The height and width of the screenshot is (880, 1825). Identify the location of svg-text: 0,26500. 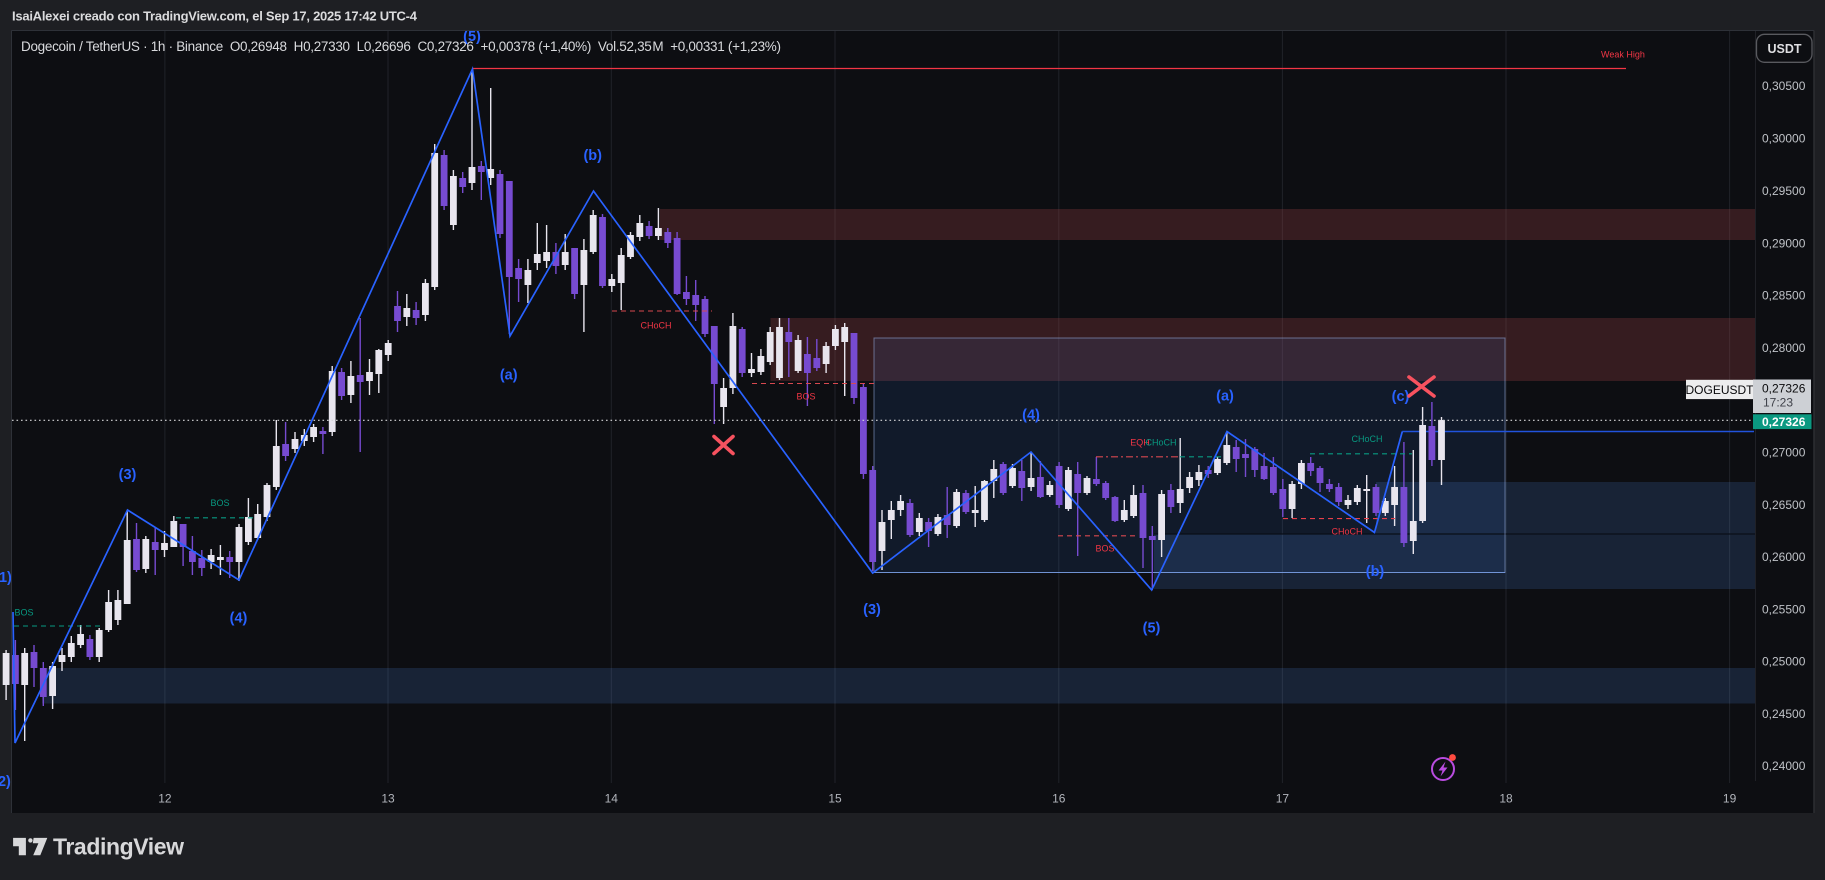
(1784, 505).